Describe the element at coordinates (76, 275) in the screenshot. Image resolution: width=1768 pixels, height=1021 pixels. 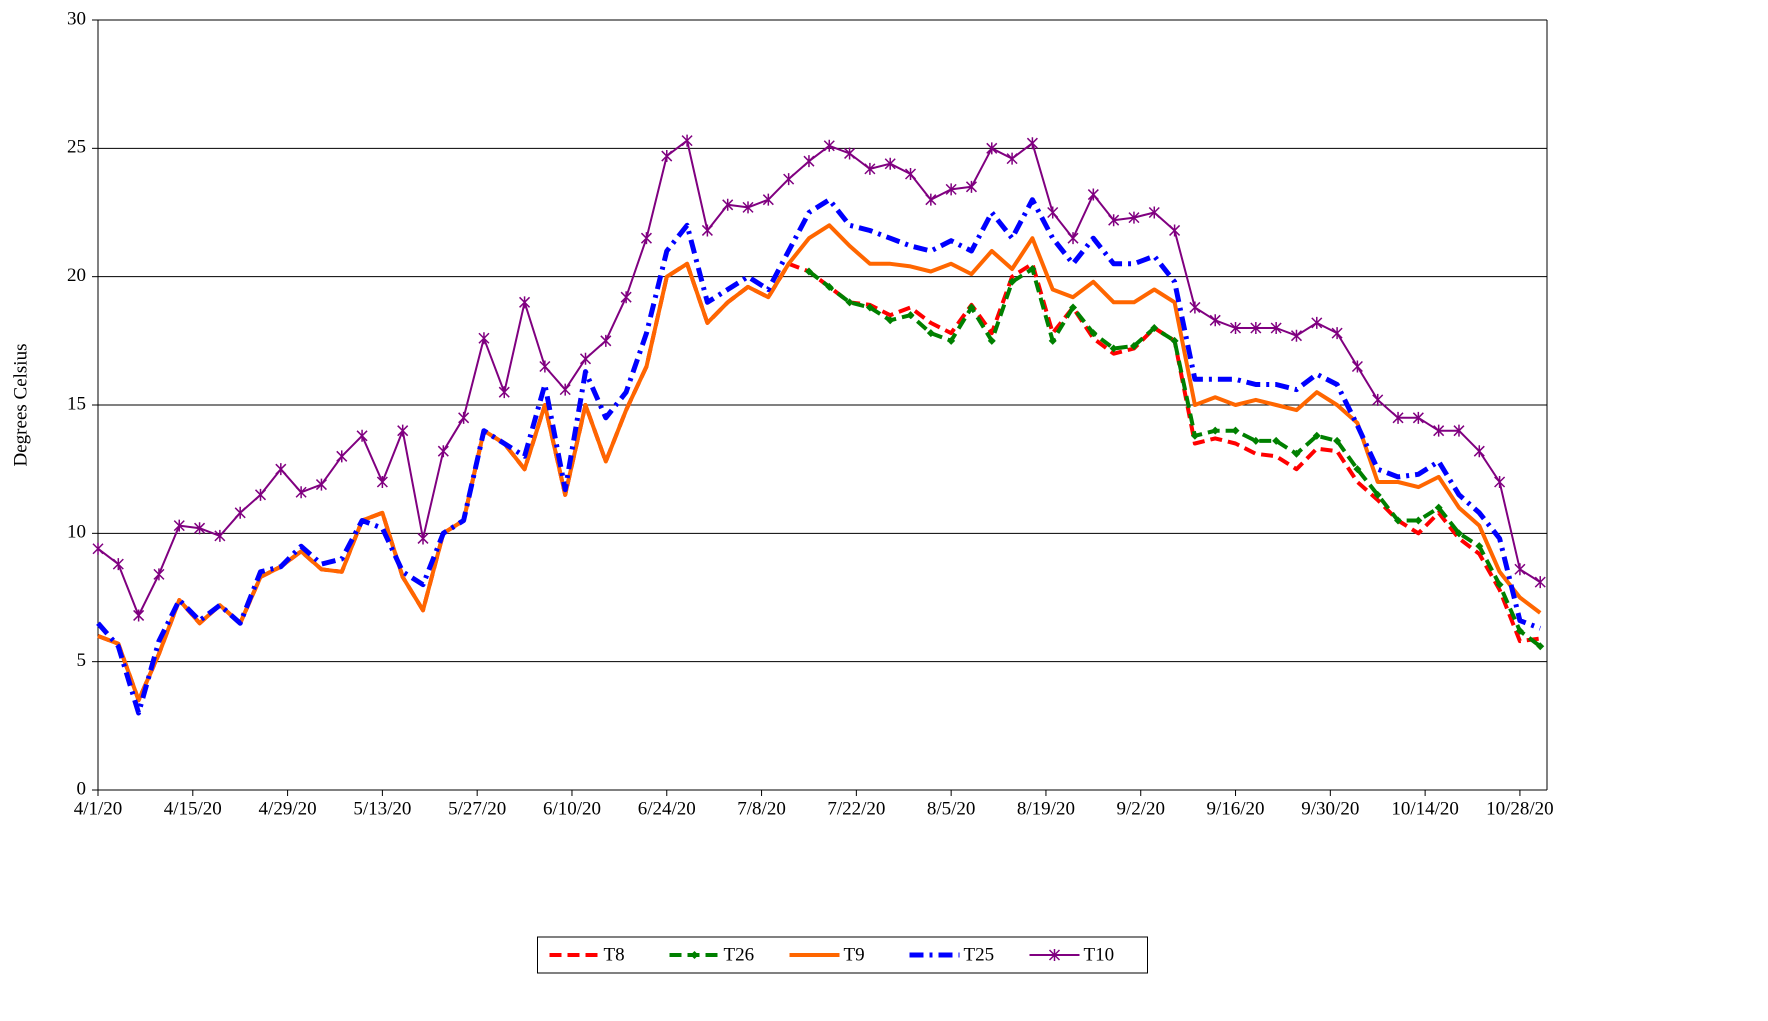
I see `y-tick-label: 20` at that location.